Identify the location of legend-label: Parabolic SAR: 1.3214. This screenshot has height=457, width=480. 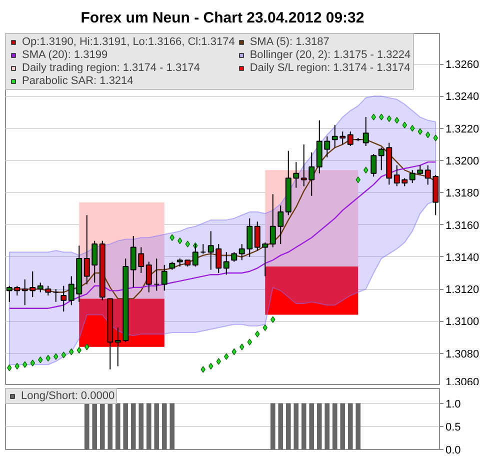
(78, 81).